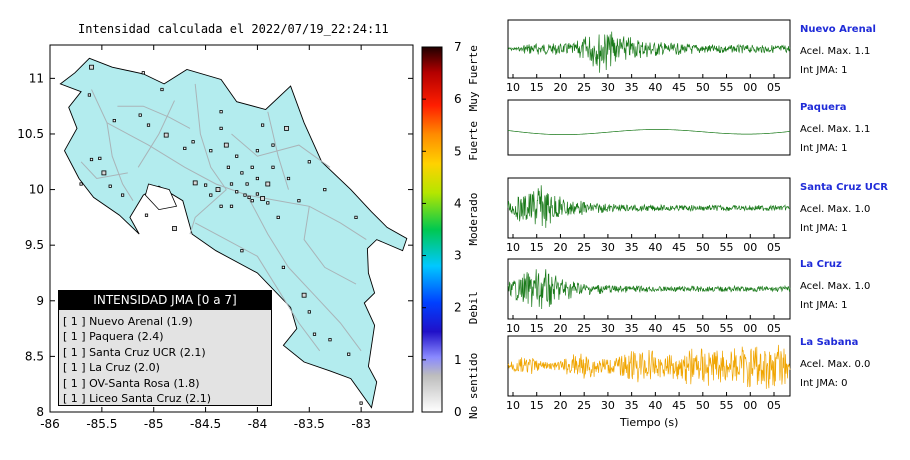 The width and height of the screenshot is (910, 460). What do you see at coordinates (161, 197) in the screenshot?
I see `gulf-of-nicoya` at bounding box center [161, 197].